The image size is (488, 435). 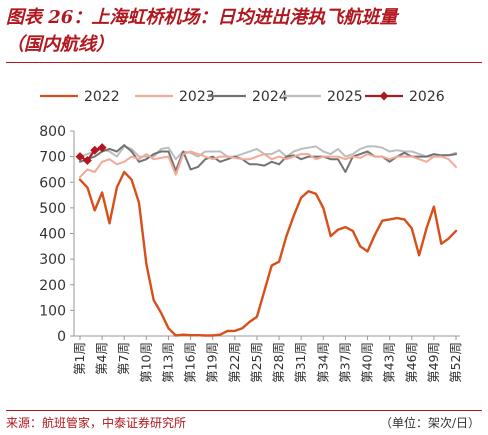 What do you see at coordinates (389, 362) in the screenshot?
I see `x-tick-label: 第43周` at bounding box center [389, 362].